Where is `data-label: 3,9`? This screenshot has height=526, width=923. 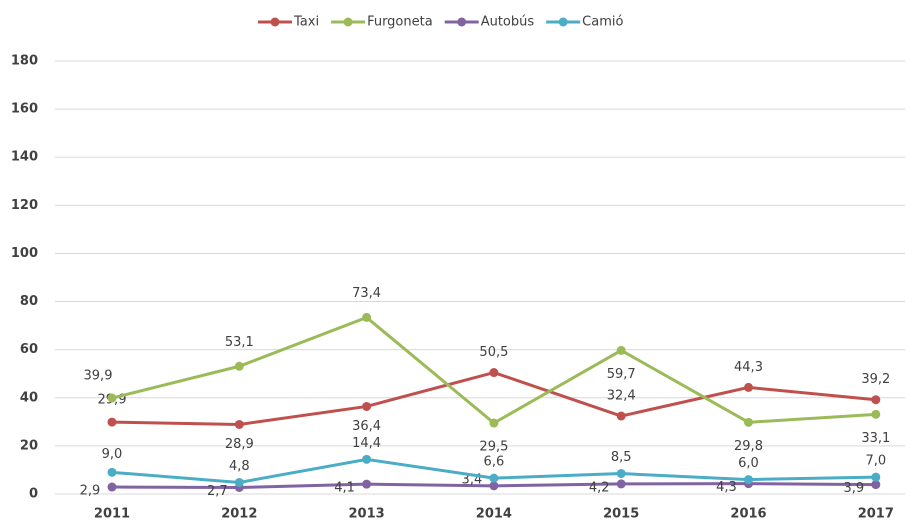
data-label: 3,9 is located at coordinates (853, 488).